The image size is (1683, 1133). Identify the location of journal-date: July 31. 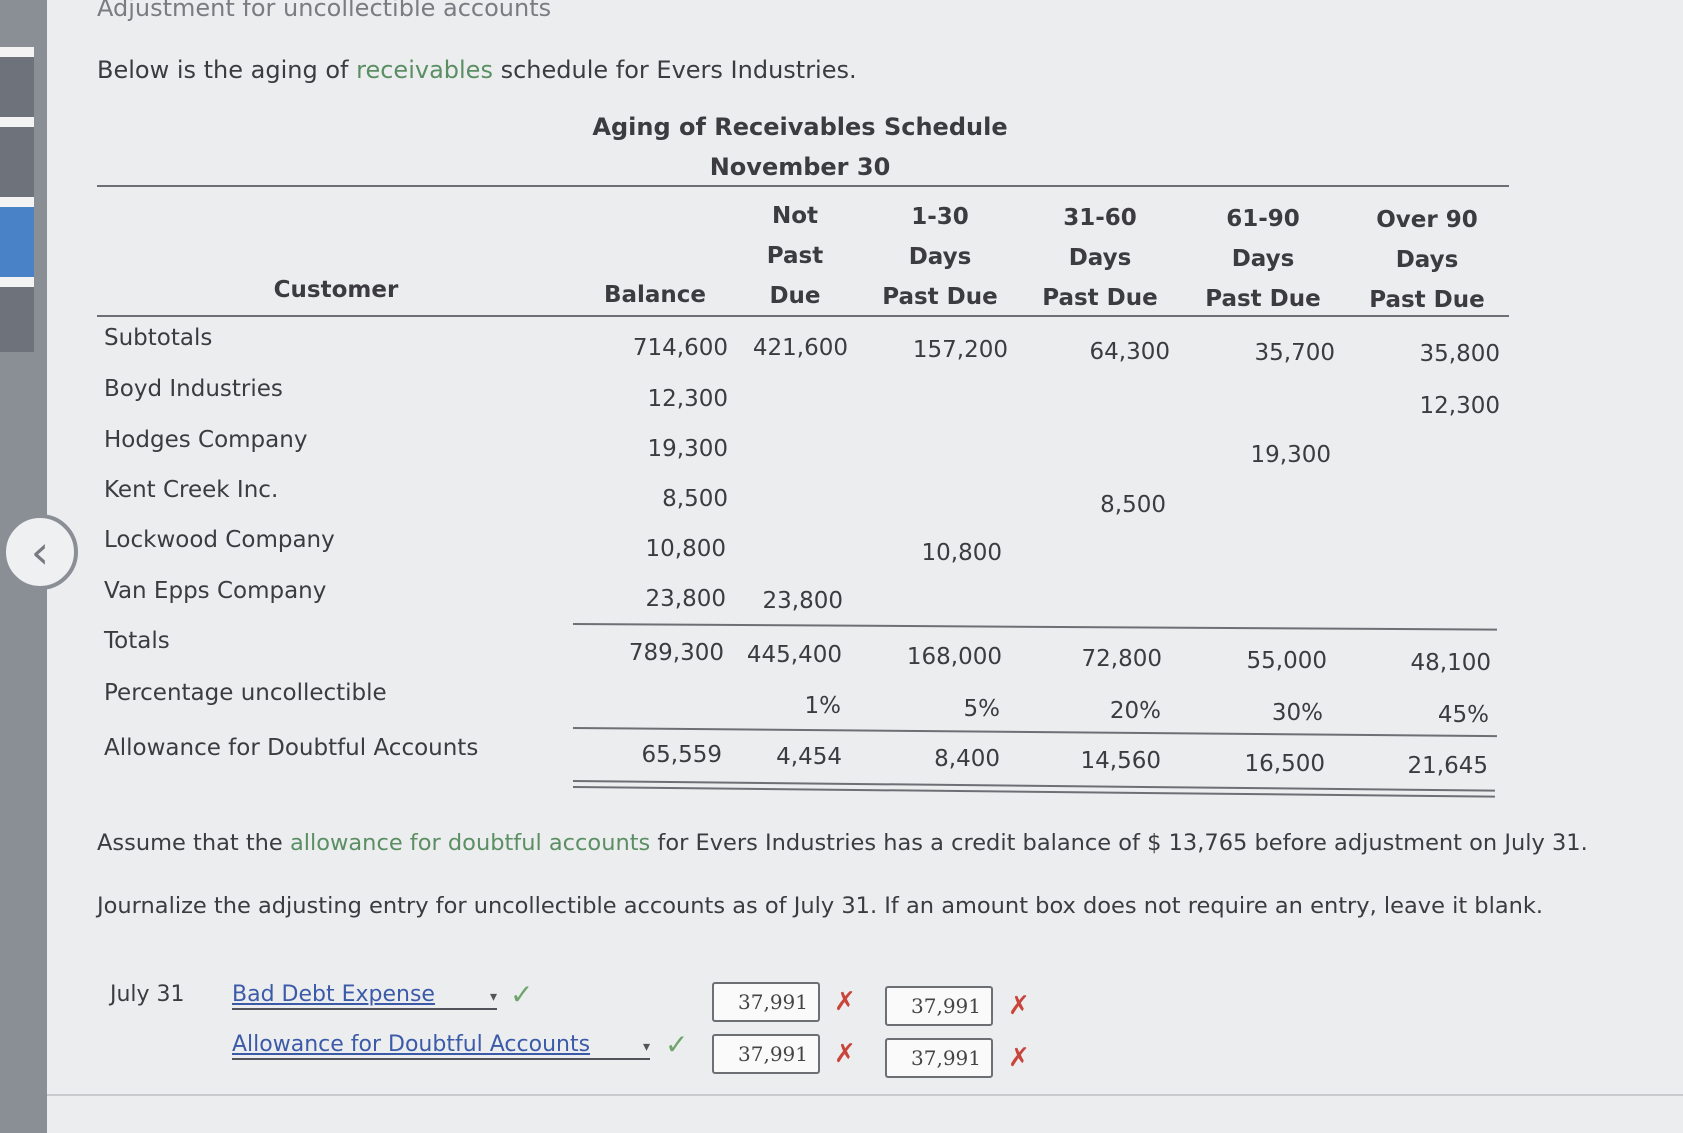
(147, 994).